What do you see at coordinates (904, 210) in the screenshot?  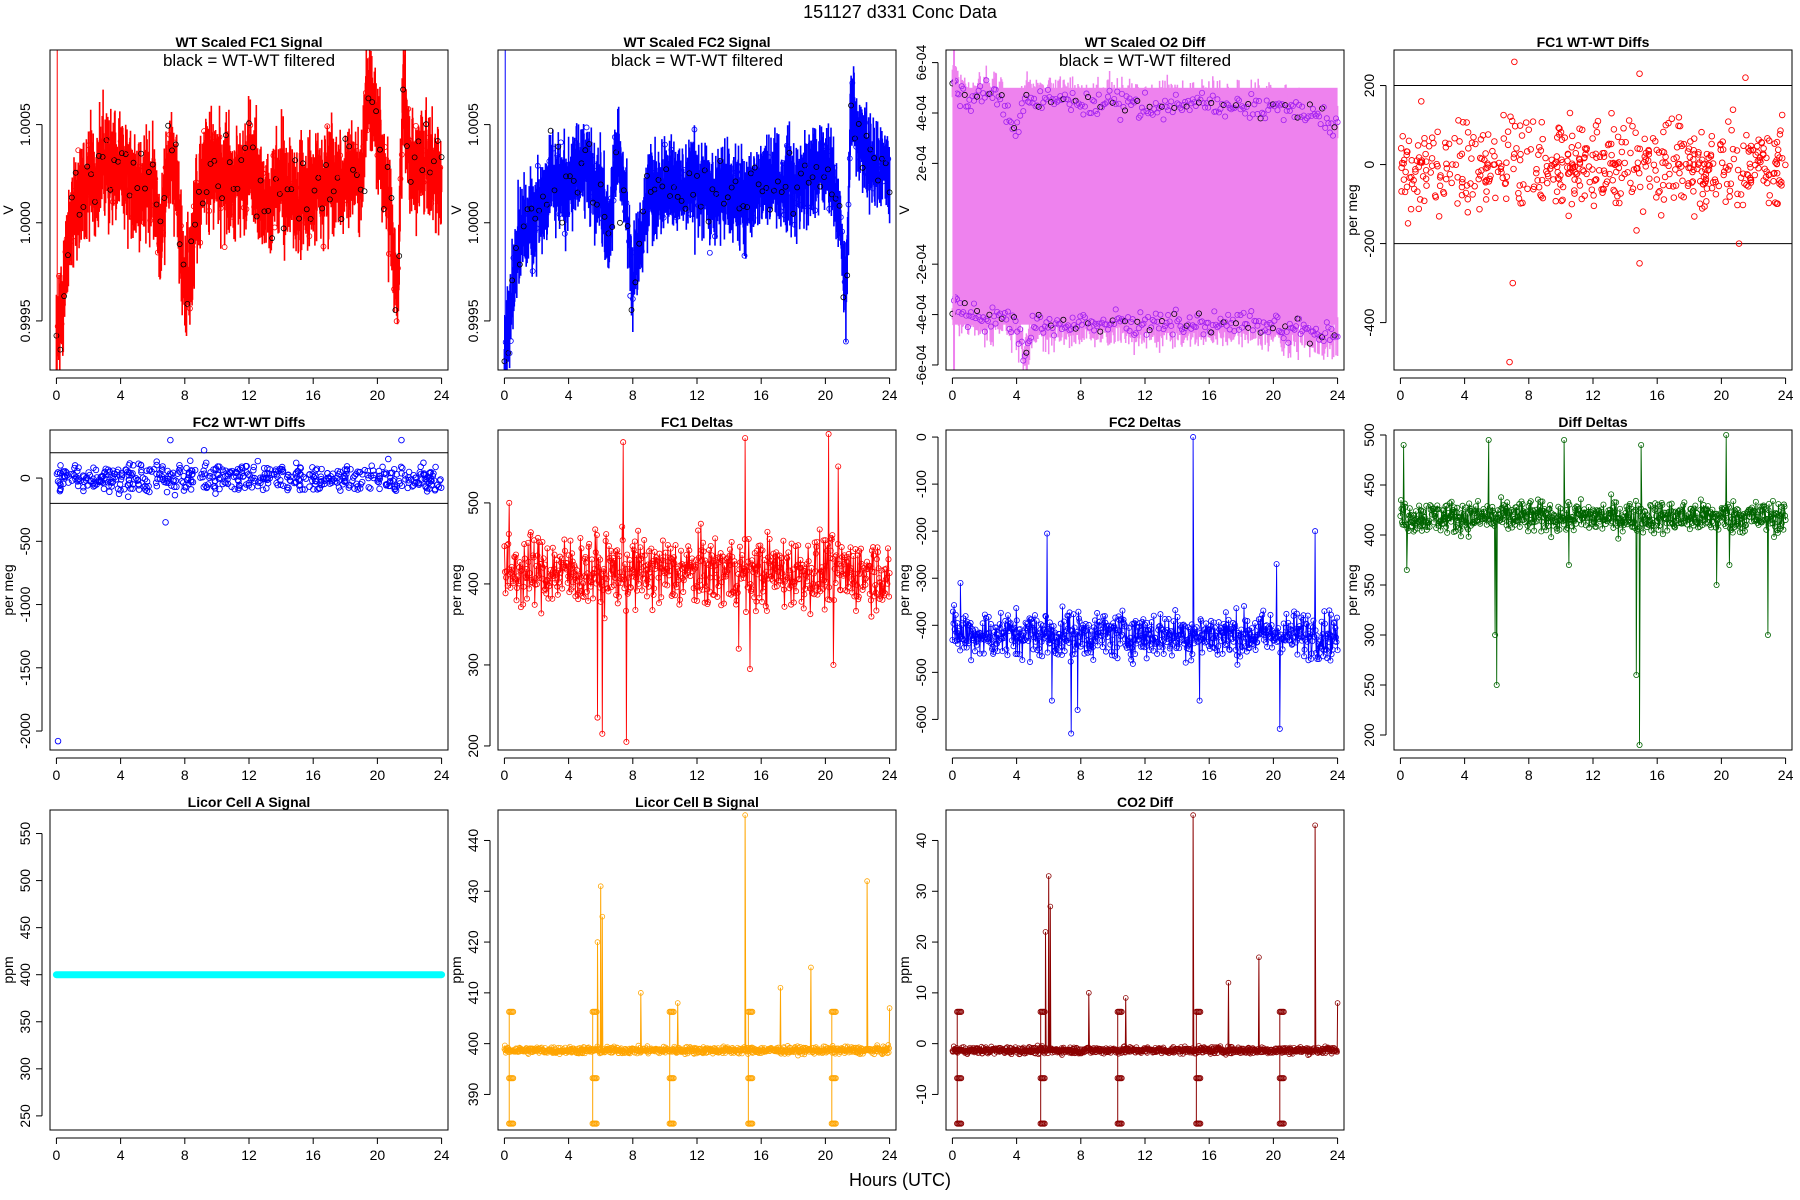 I see `y-axis-label: V` at bounding box center [904, 210].